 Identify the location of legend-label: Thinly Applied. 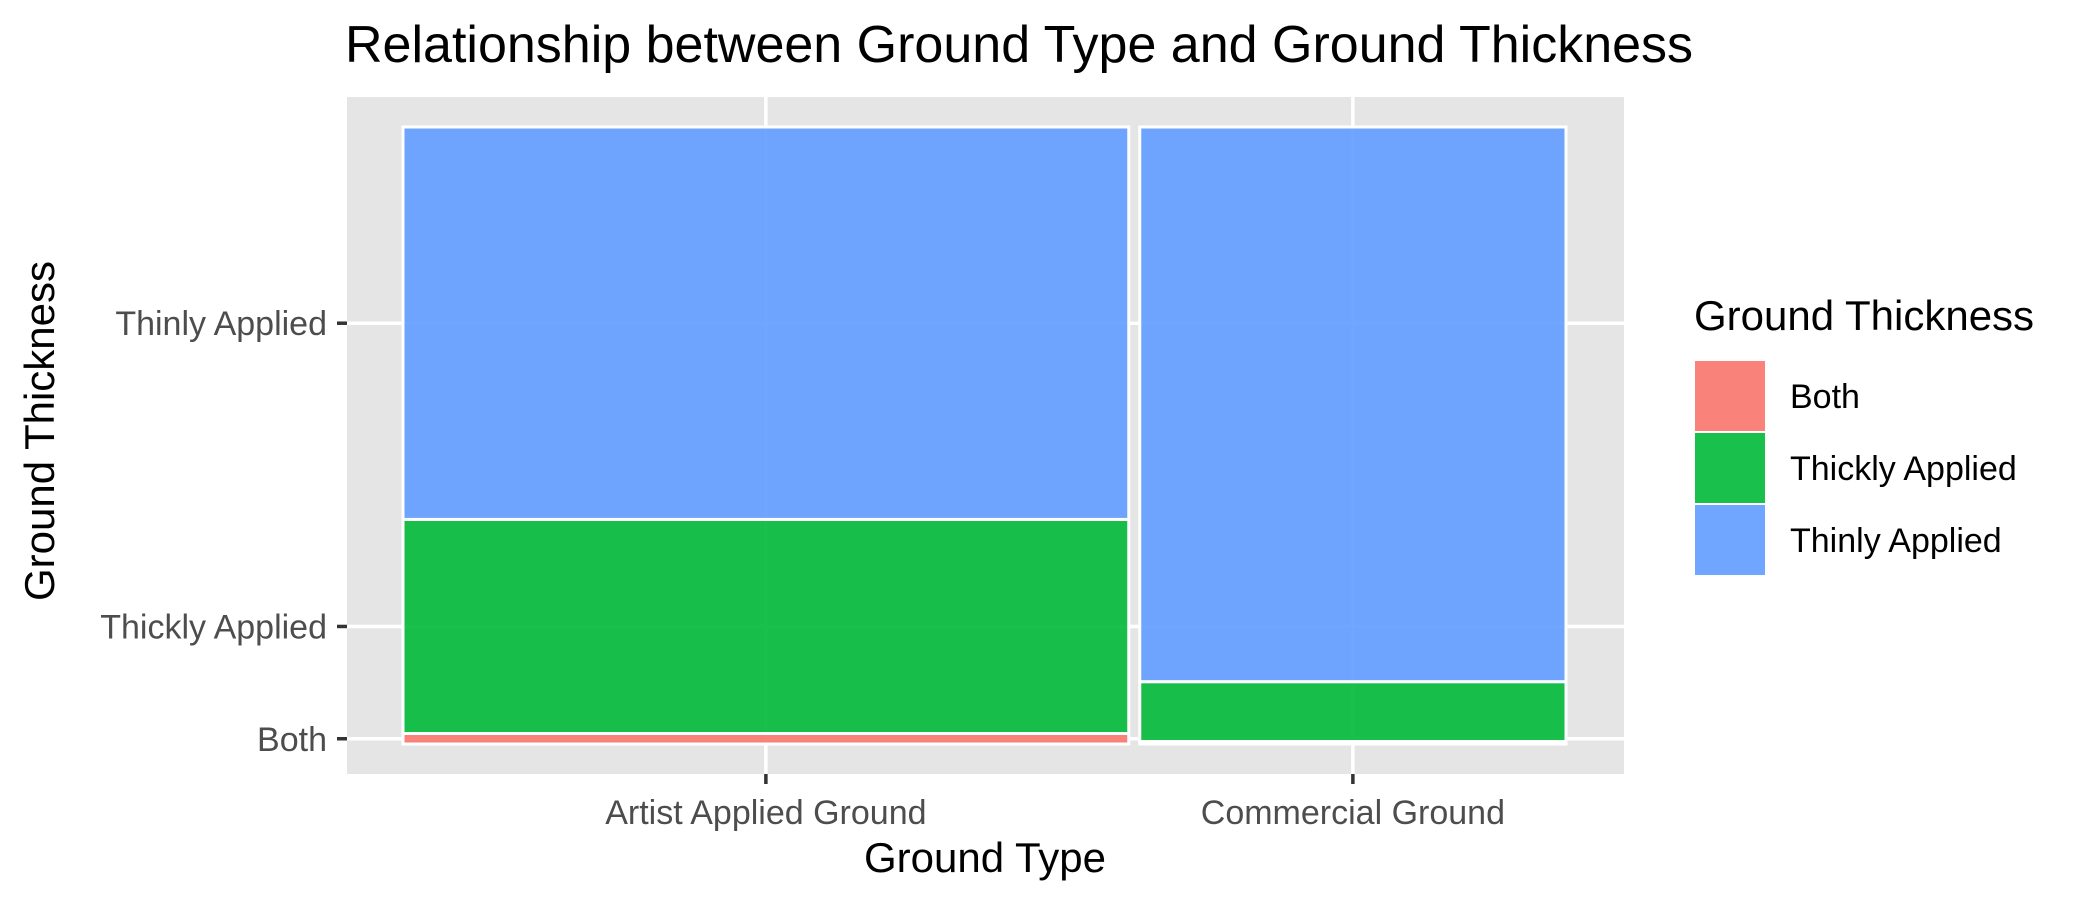
(1896, 541).